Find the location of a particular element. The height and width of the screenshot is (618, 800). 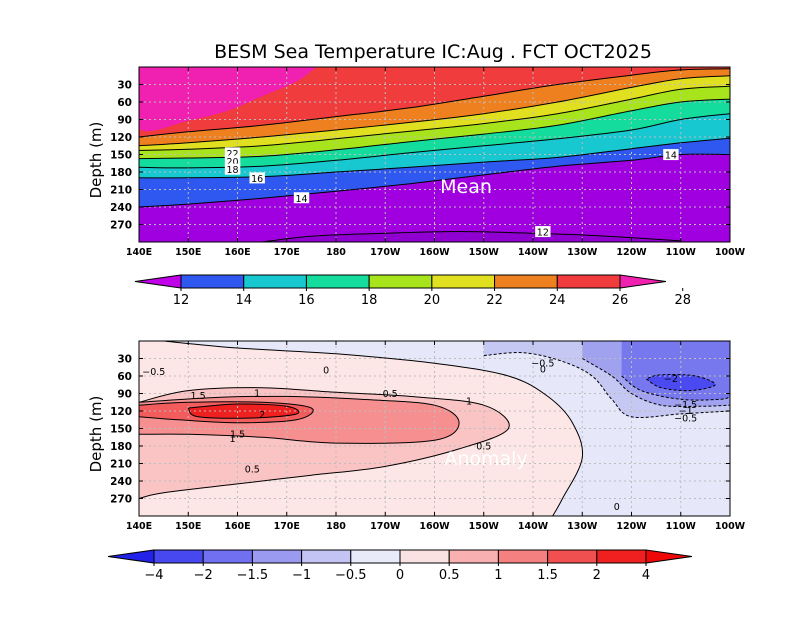

y-tick-label: 60 is located at coordinates (124, 103).